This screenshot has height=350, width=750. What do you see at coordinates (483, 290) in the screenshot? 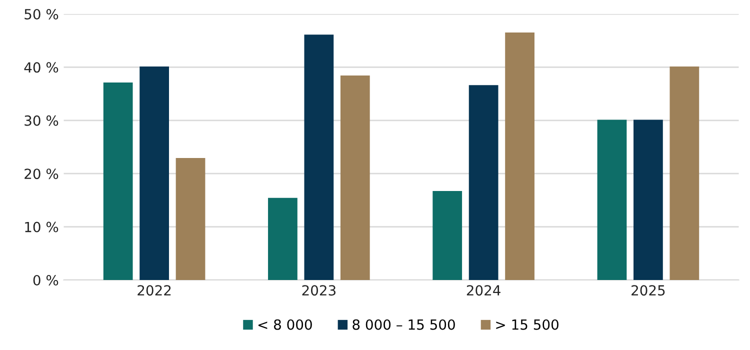
I see `x-tick-label: 2024` at bounding box center [483, 290].